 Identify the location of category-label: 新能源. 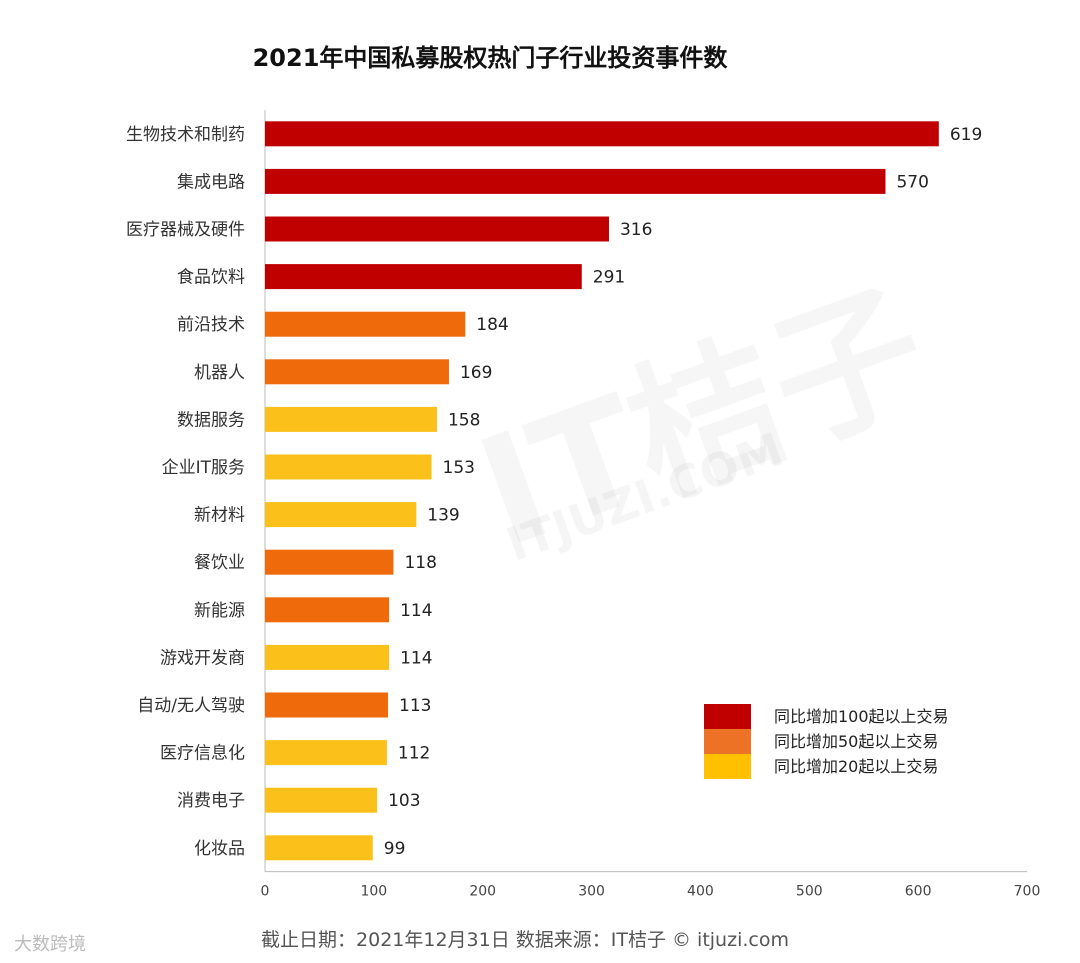
(219, 611).